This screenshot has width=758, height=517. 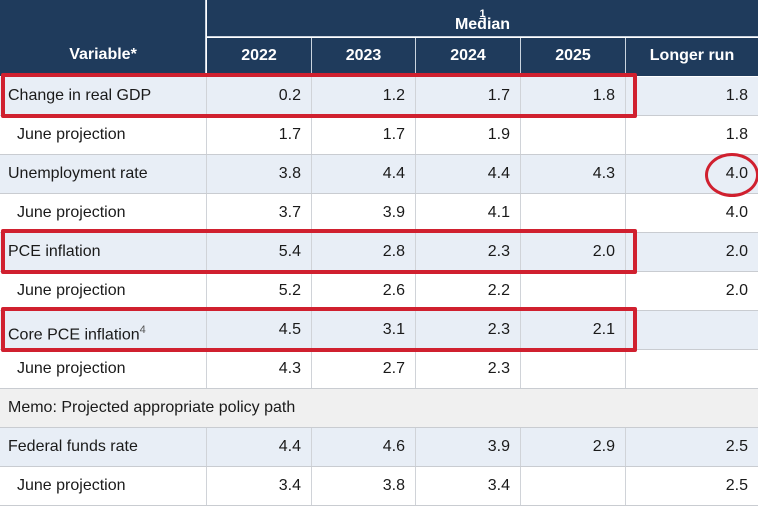 I want to click on header-col-label: 2025, so click(x=573, y=55).